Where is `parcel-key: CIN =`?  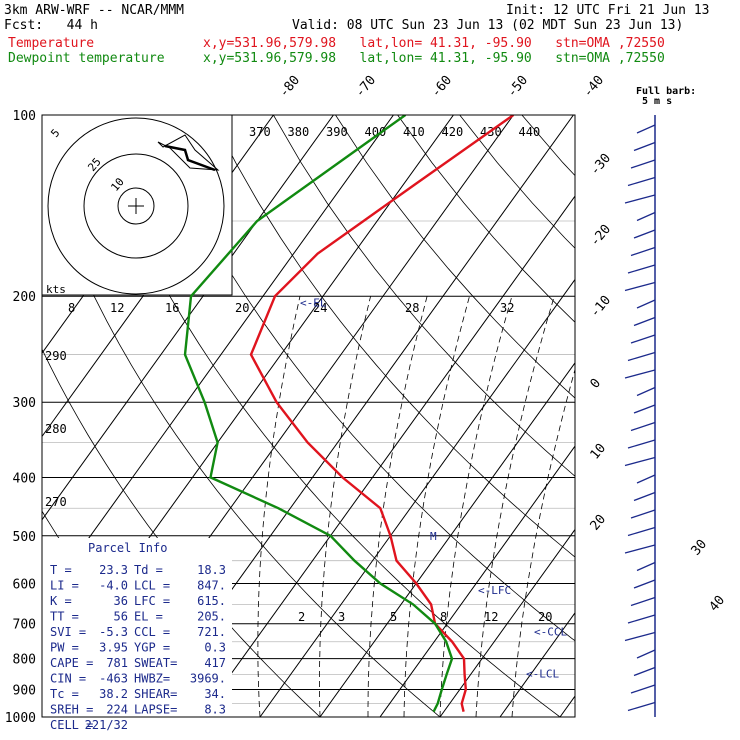 parcel-key: CIN = is located at coordinates (68, 679).